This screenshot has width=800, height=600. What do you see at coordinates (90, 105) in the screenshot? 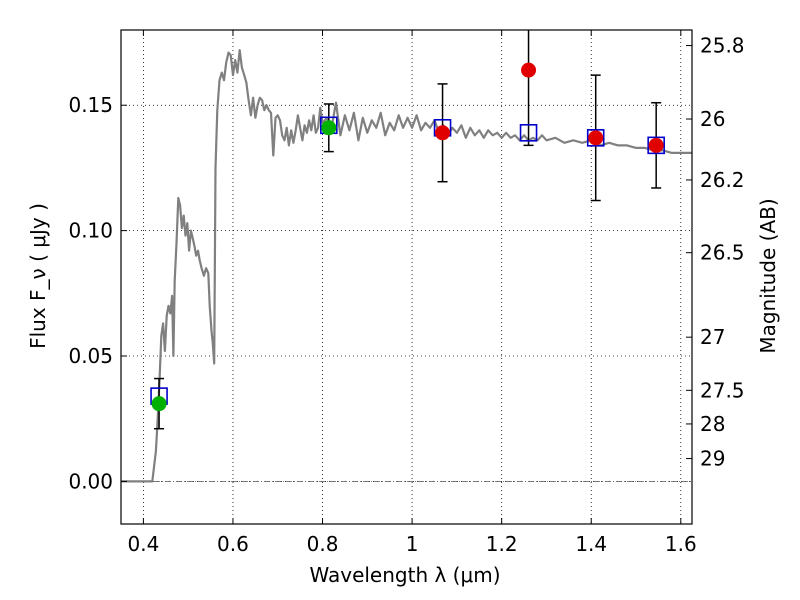
I see `y-tick-label: 0.15` at bounding box center [90, 105].